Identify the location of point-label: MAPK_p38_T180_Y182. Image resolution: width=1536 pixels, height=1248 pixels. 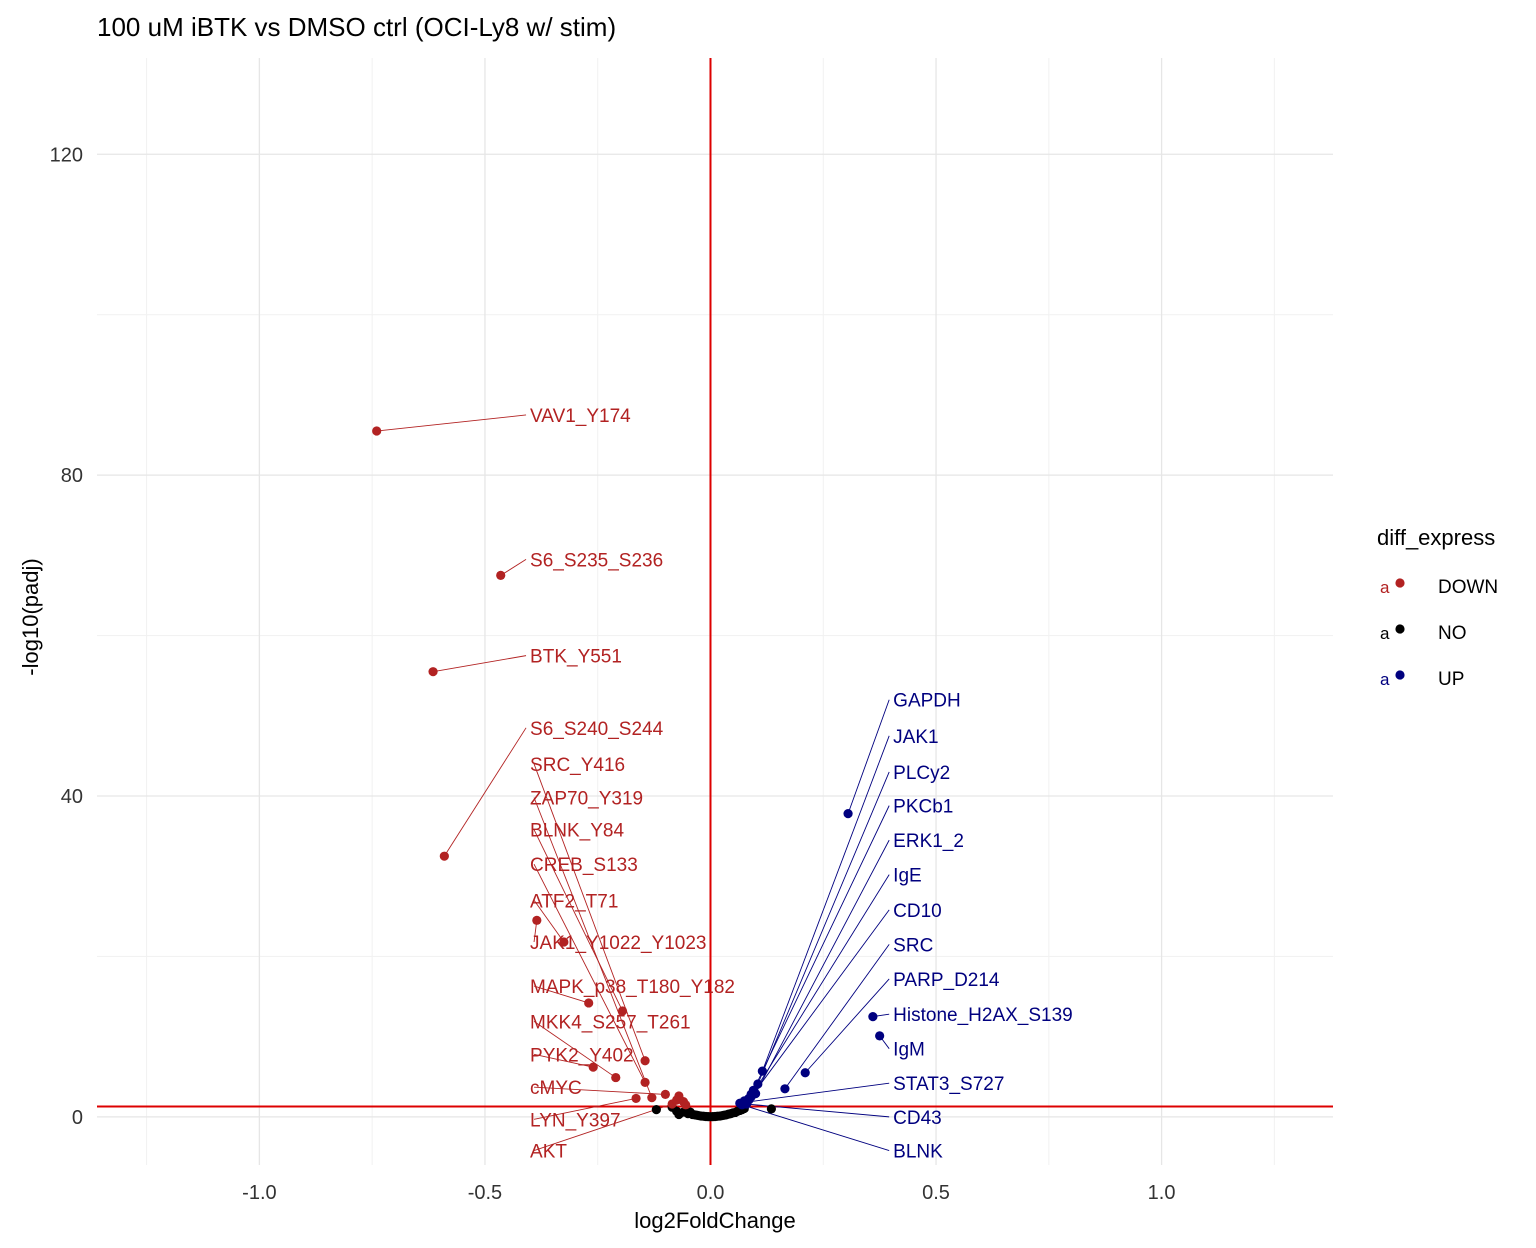
(632, 987).